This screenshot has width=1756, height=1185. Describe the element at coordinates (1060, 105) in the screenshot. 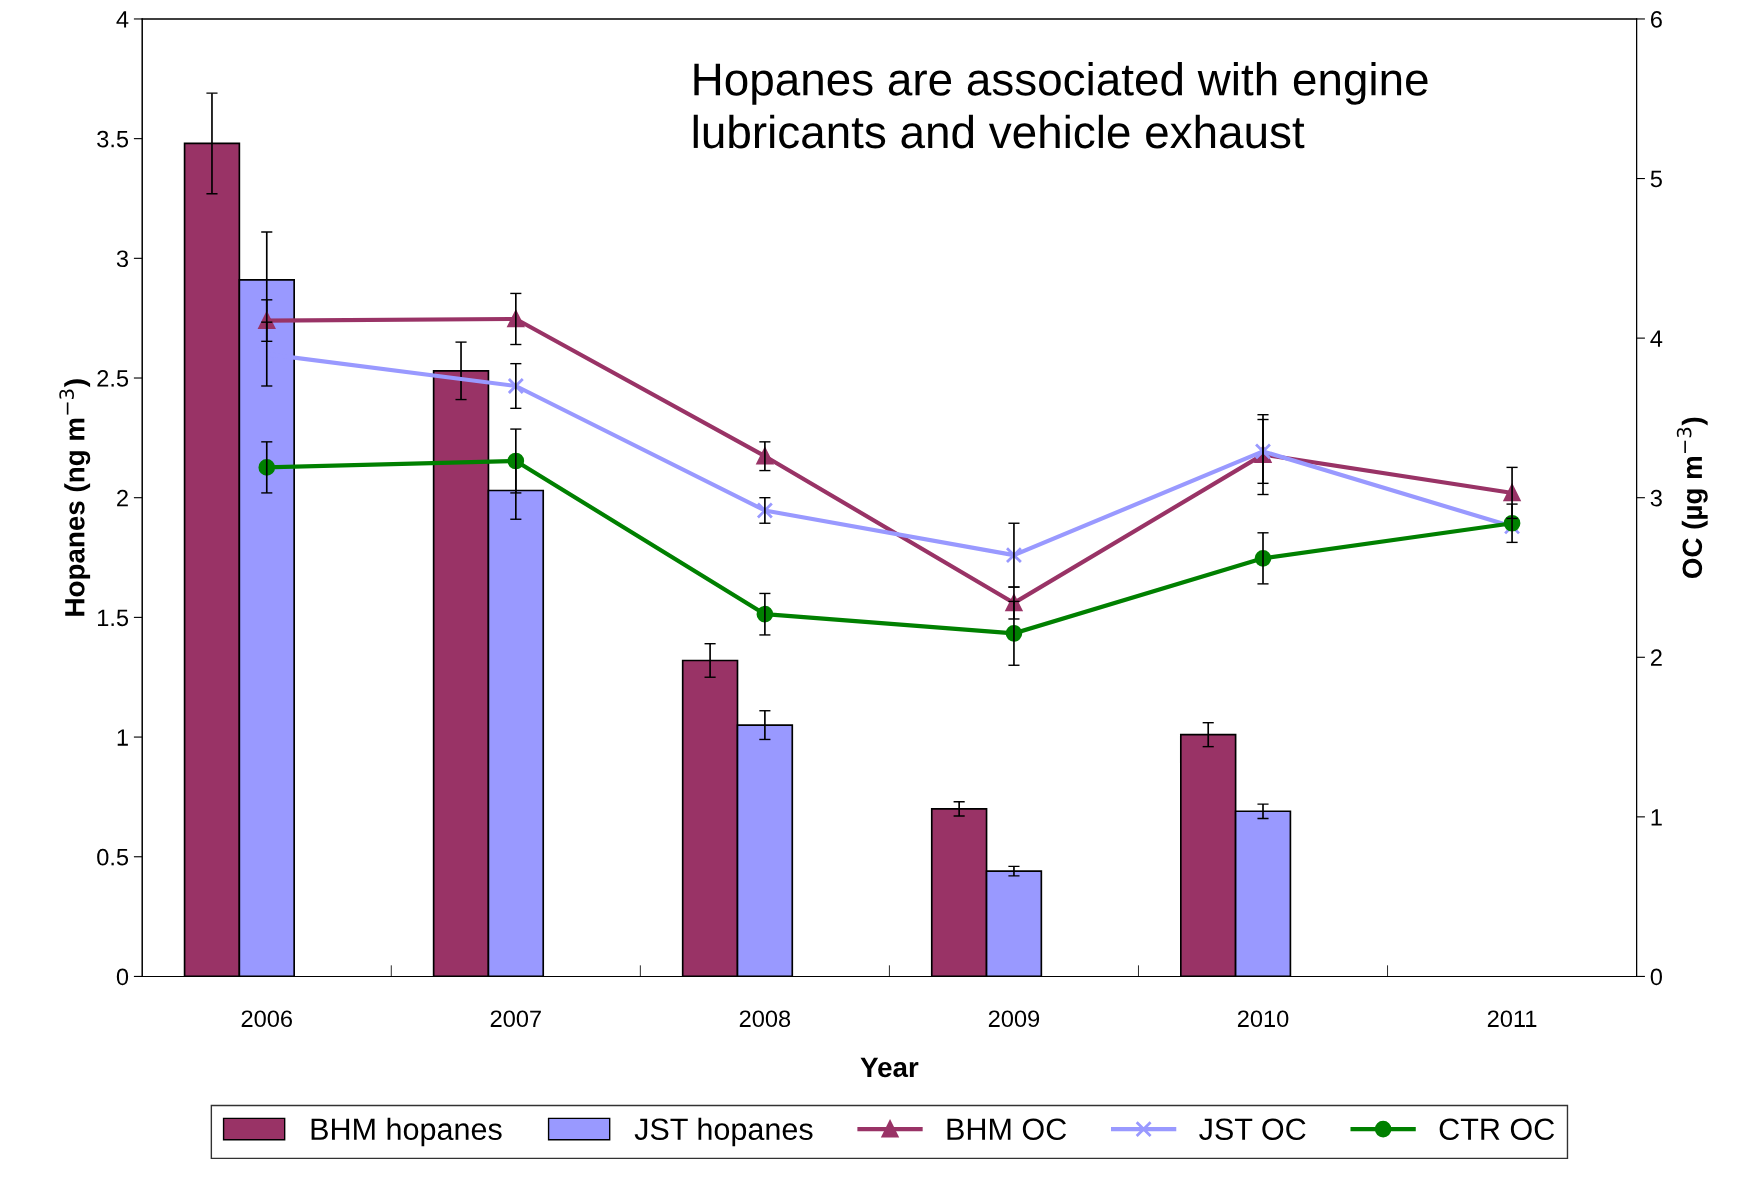

I see `annotation: Hopanes are associated with engine lubricants and vehicle exhaust` at that location.